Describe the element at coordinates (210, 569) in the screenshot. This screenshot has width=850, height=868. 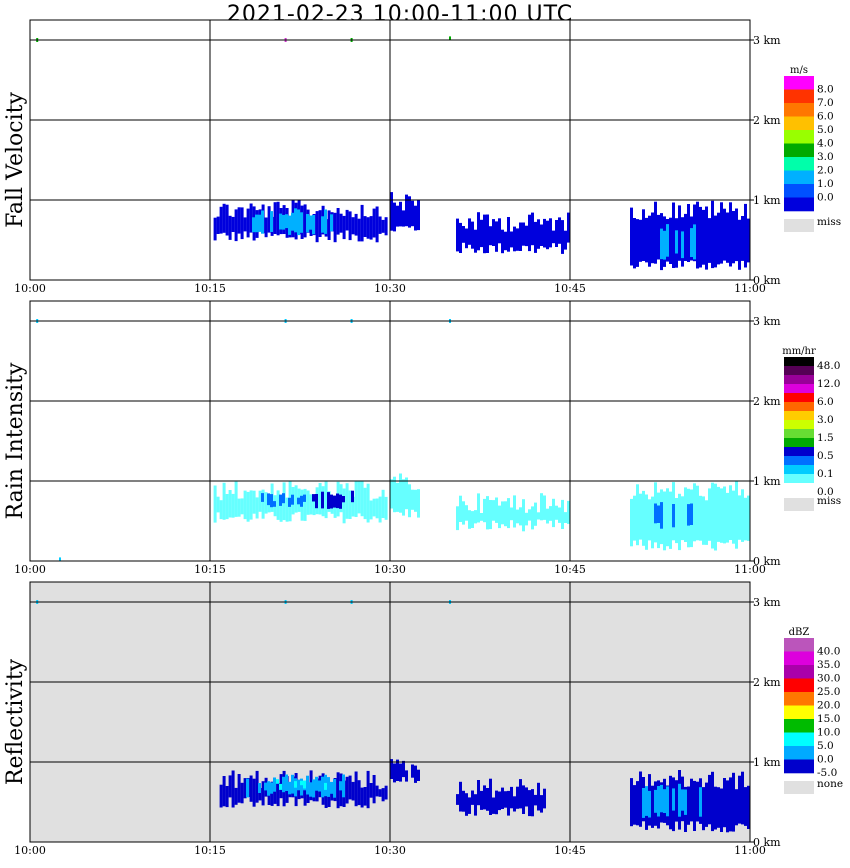
I see `time-tick-label: 10:15` at that location.